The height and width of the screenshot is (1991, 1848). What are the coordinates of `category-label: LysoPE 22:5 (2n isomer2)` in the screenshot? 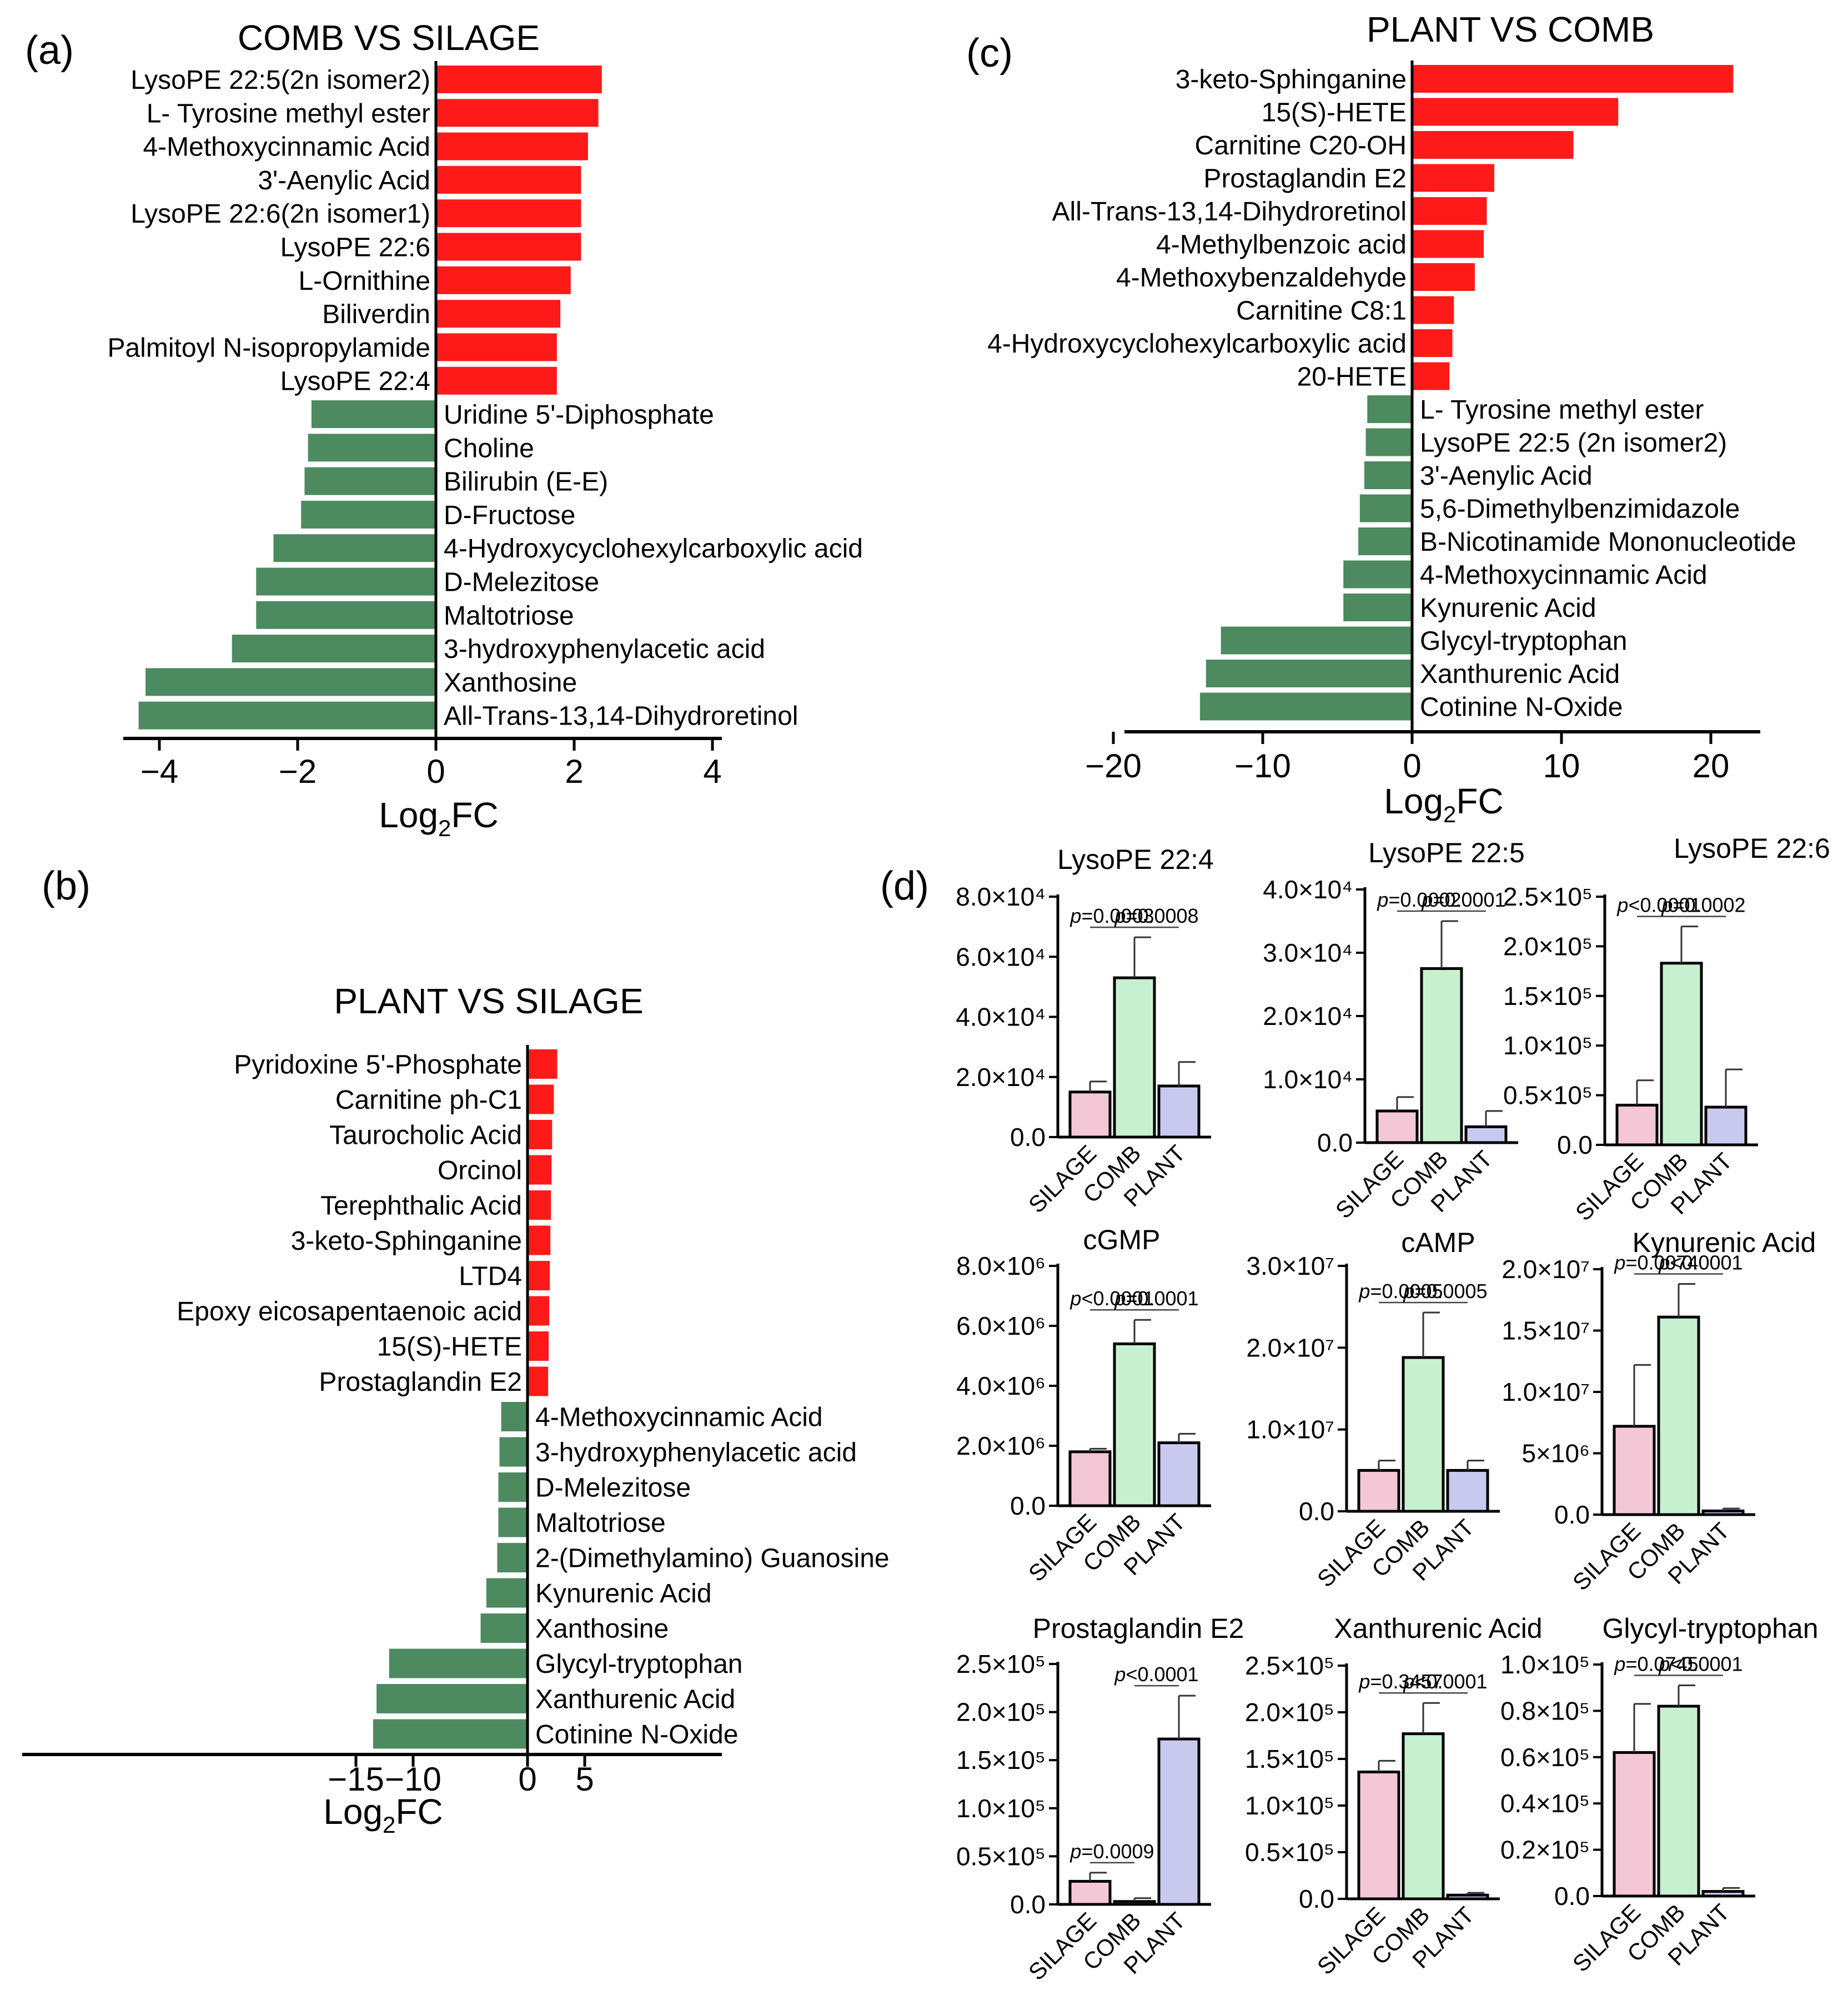 It's located at (1574, 444).